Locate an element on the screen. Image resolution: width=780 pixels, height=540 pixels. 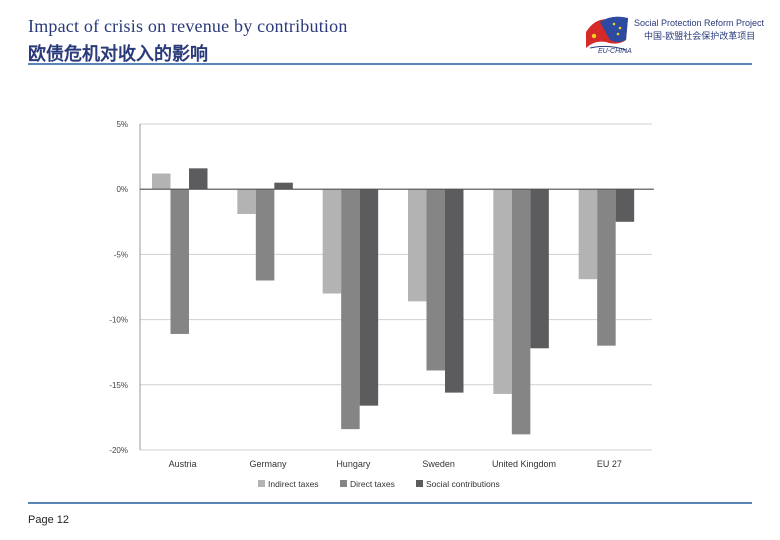
legend-swatch-direct-taxes is located at coordinates (343, 483).